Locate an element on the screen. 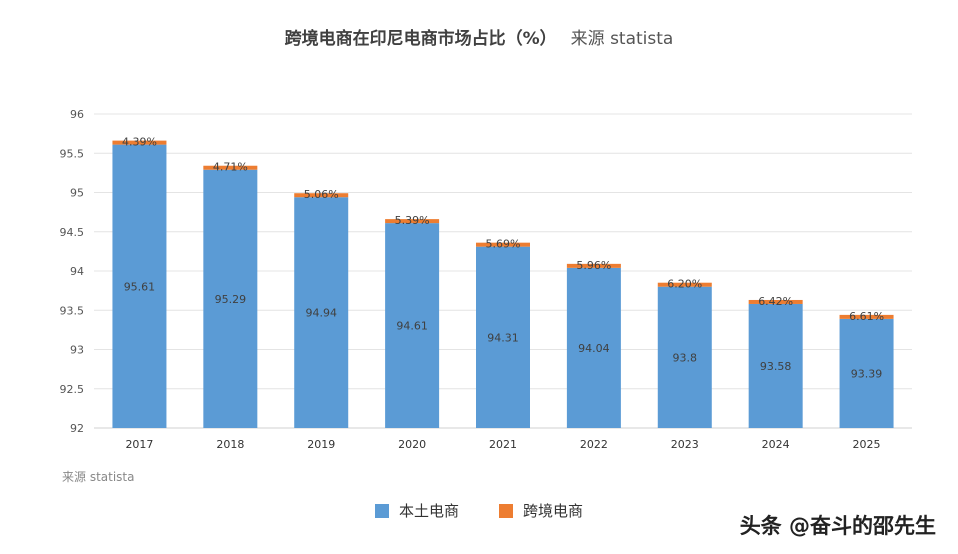 This screenshot has width=958, height=554. legend-item-cross-border: 跨境电商 is located at coordinates (541, 510).